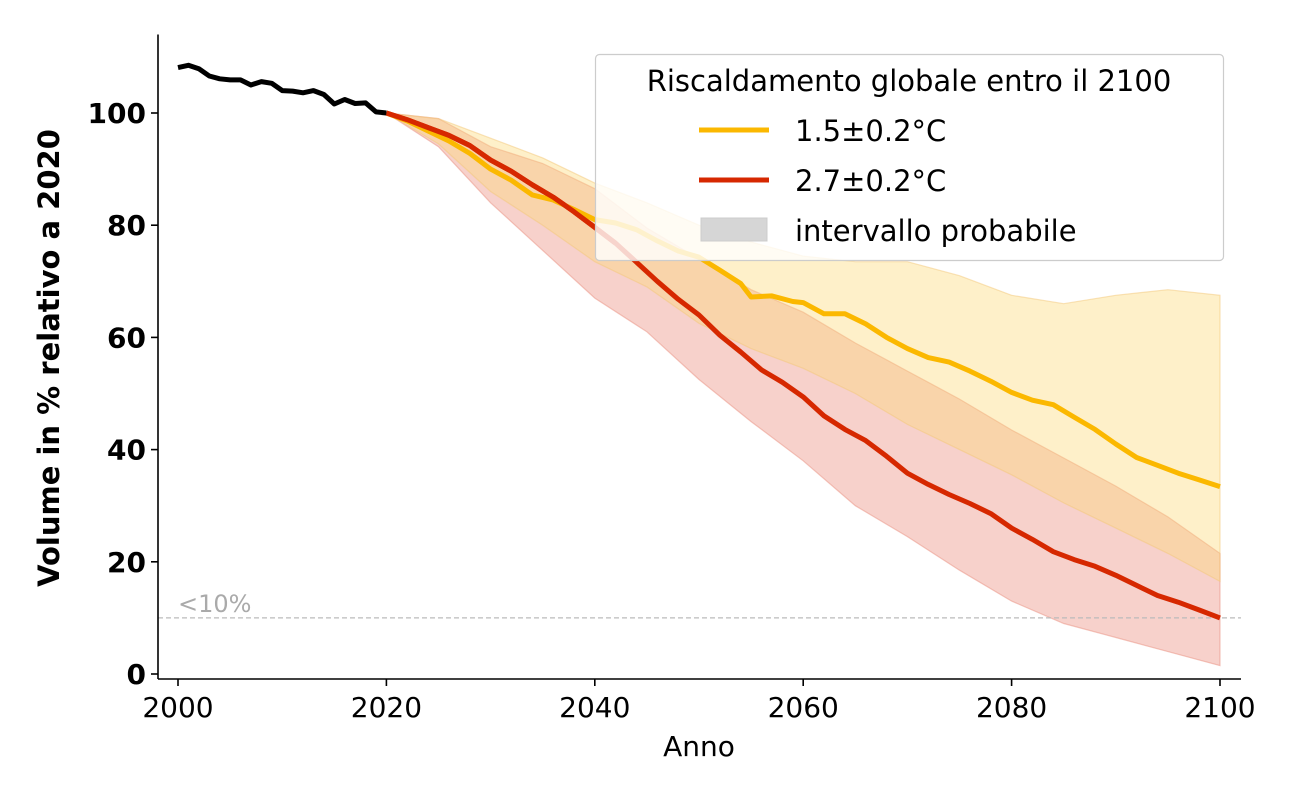 Image resolution: width=1300 pixels, height=800 pixels. Describe the element at coordinates (699, 604) in the screenshot. I see `threshold-layer: <10%` at that location.